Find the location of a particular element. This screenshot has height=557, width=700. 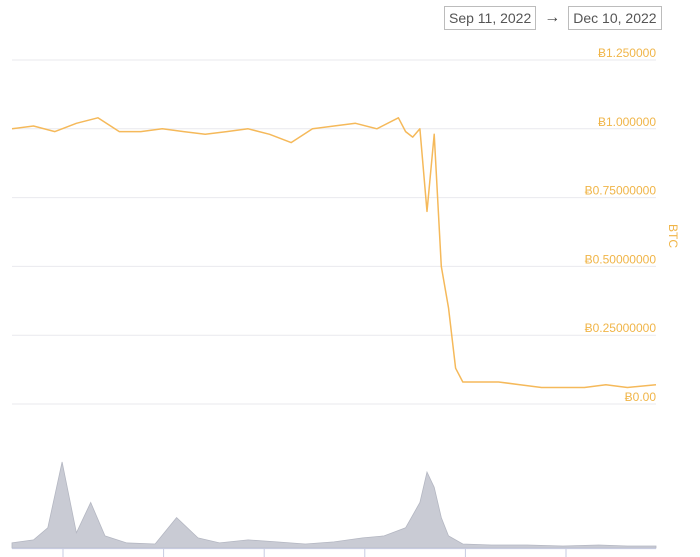

volume-area is located at coordinates (334, 505).